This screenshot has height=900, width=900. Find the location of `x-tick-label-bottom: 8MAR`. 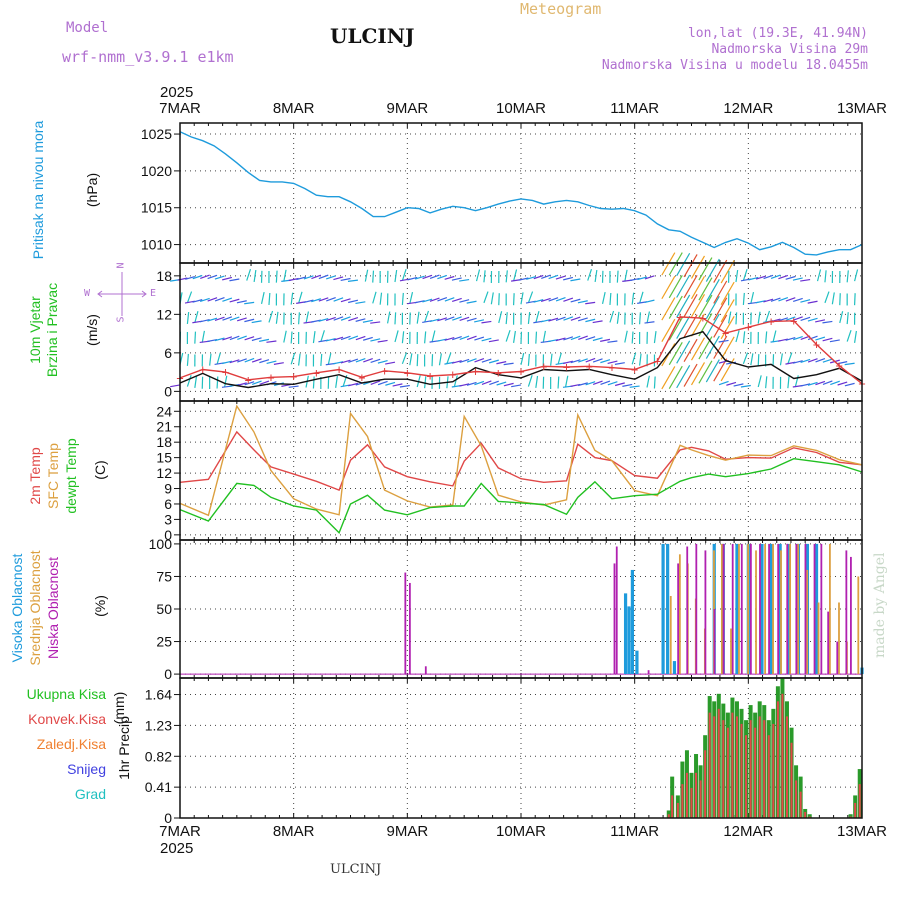

x-tick-label-bottom: 8MAR is located at coordinates (294, 831).